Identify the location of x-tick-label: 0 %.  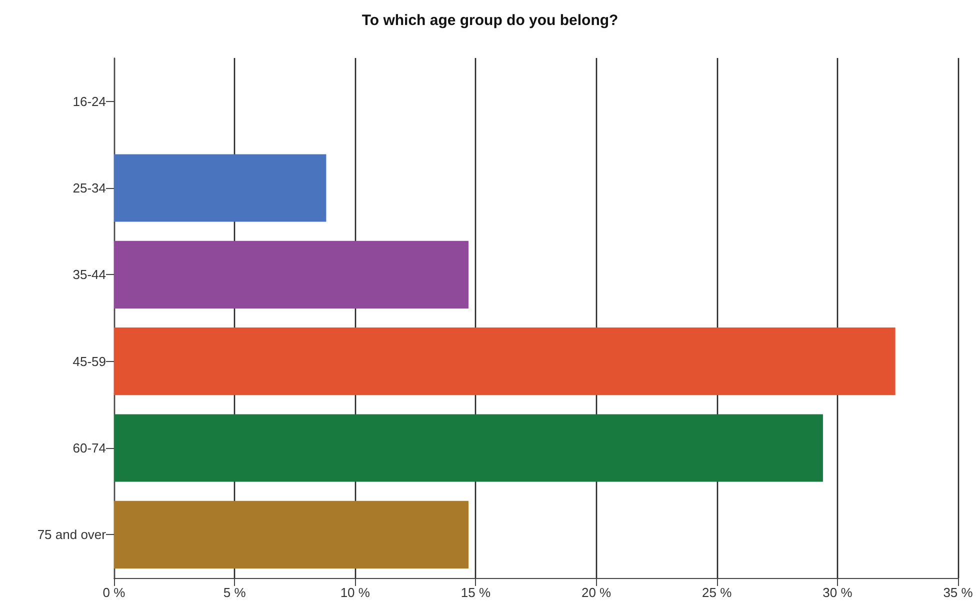
(114, 592).